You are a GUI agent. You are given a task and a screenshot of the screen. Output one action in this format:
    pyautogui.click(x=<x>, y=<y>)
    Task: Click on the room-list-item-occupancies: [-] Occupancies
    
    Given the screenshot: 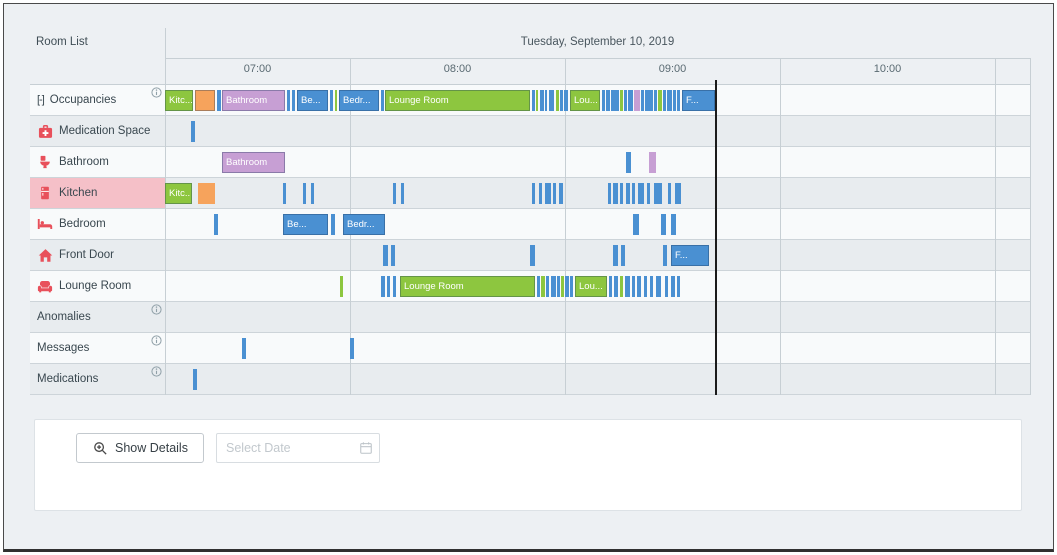 What is the action you would take?
    pyautogui.click(x=97, y=100)
    